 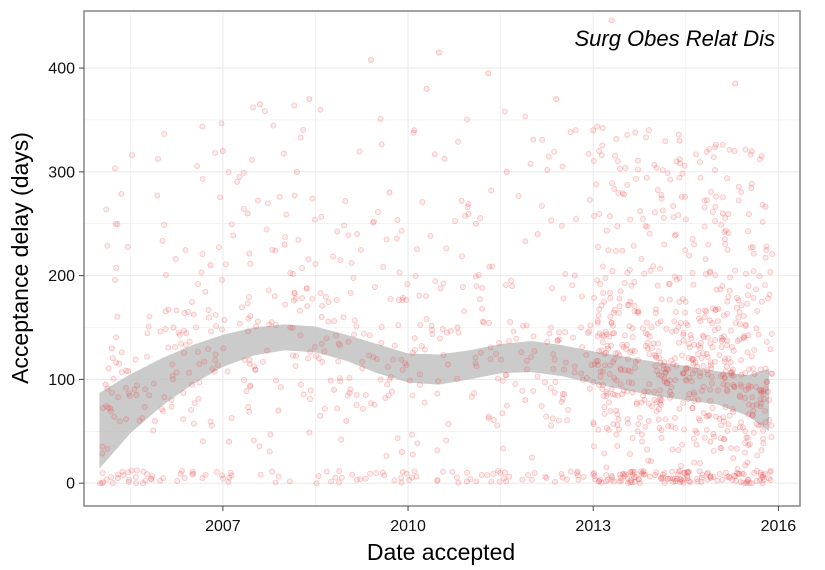 I want to click on y-tick-label: 100, so click(x=61, y=380).